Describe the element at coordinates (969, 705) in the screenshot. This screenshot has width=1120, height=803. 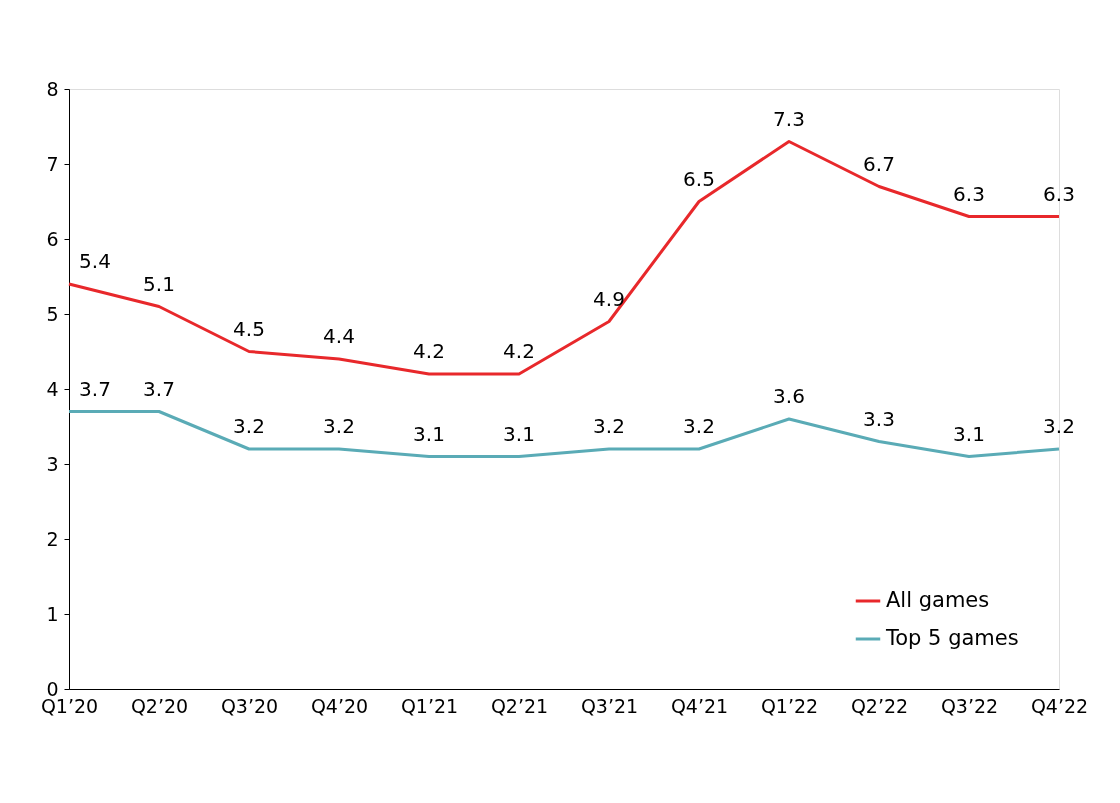
I see `x-tick-label: Q3’22` at that location.